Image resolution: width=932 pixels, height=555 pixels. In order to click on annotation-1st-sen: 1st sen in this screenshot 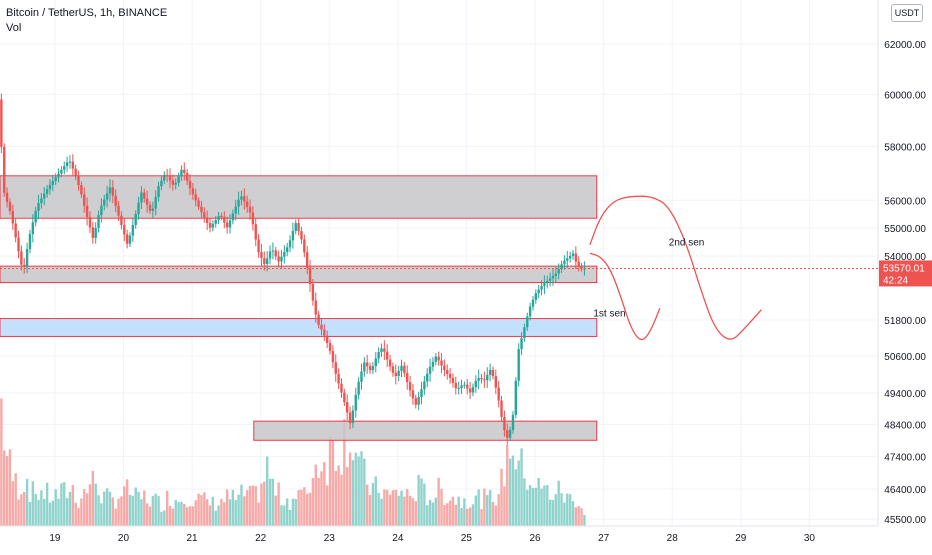, I will do `click(609, 313)`.